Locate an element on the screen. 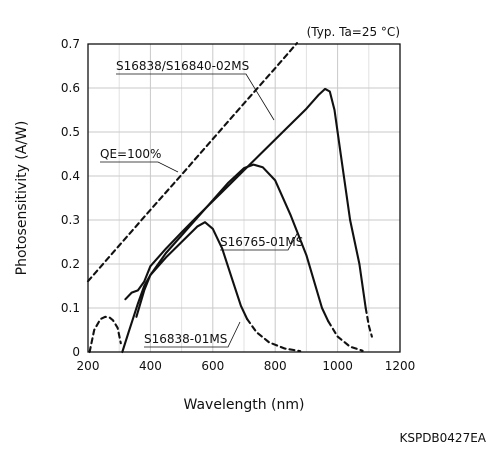 This screenshot has width=500, height=460. y-tick-label: 0.3 is located at coordinates (70, 220).